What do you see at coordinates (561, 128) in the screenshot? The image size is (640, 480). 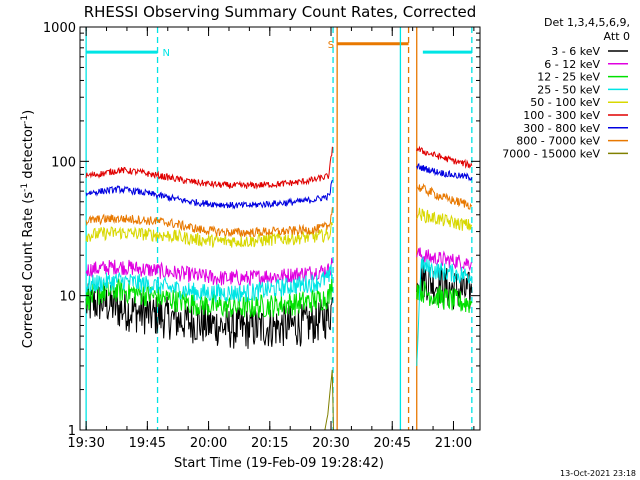 I see `legend-entry-label: 300 - 800 keV` at bounding box center [561, 128].